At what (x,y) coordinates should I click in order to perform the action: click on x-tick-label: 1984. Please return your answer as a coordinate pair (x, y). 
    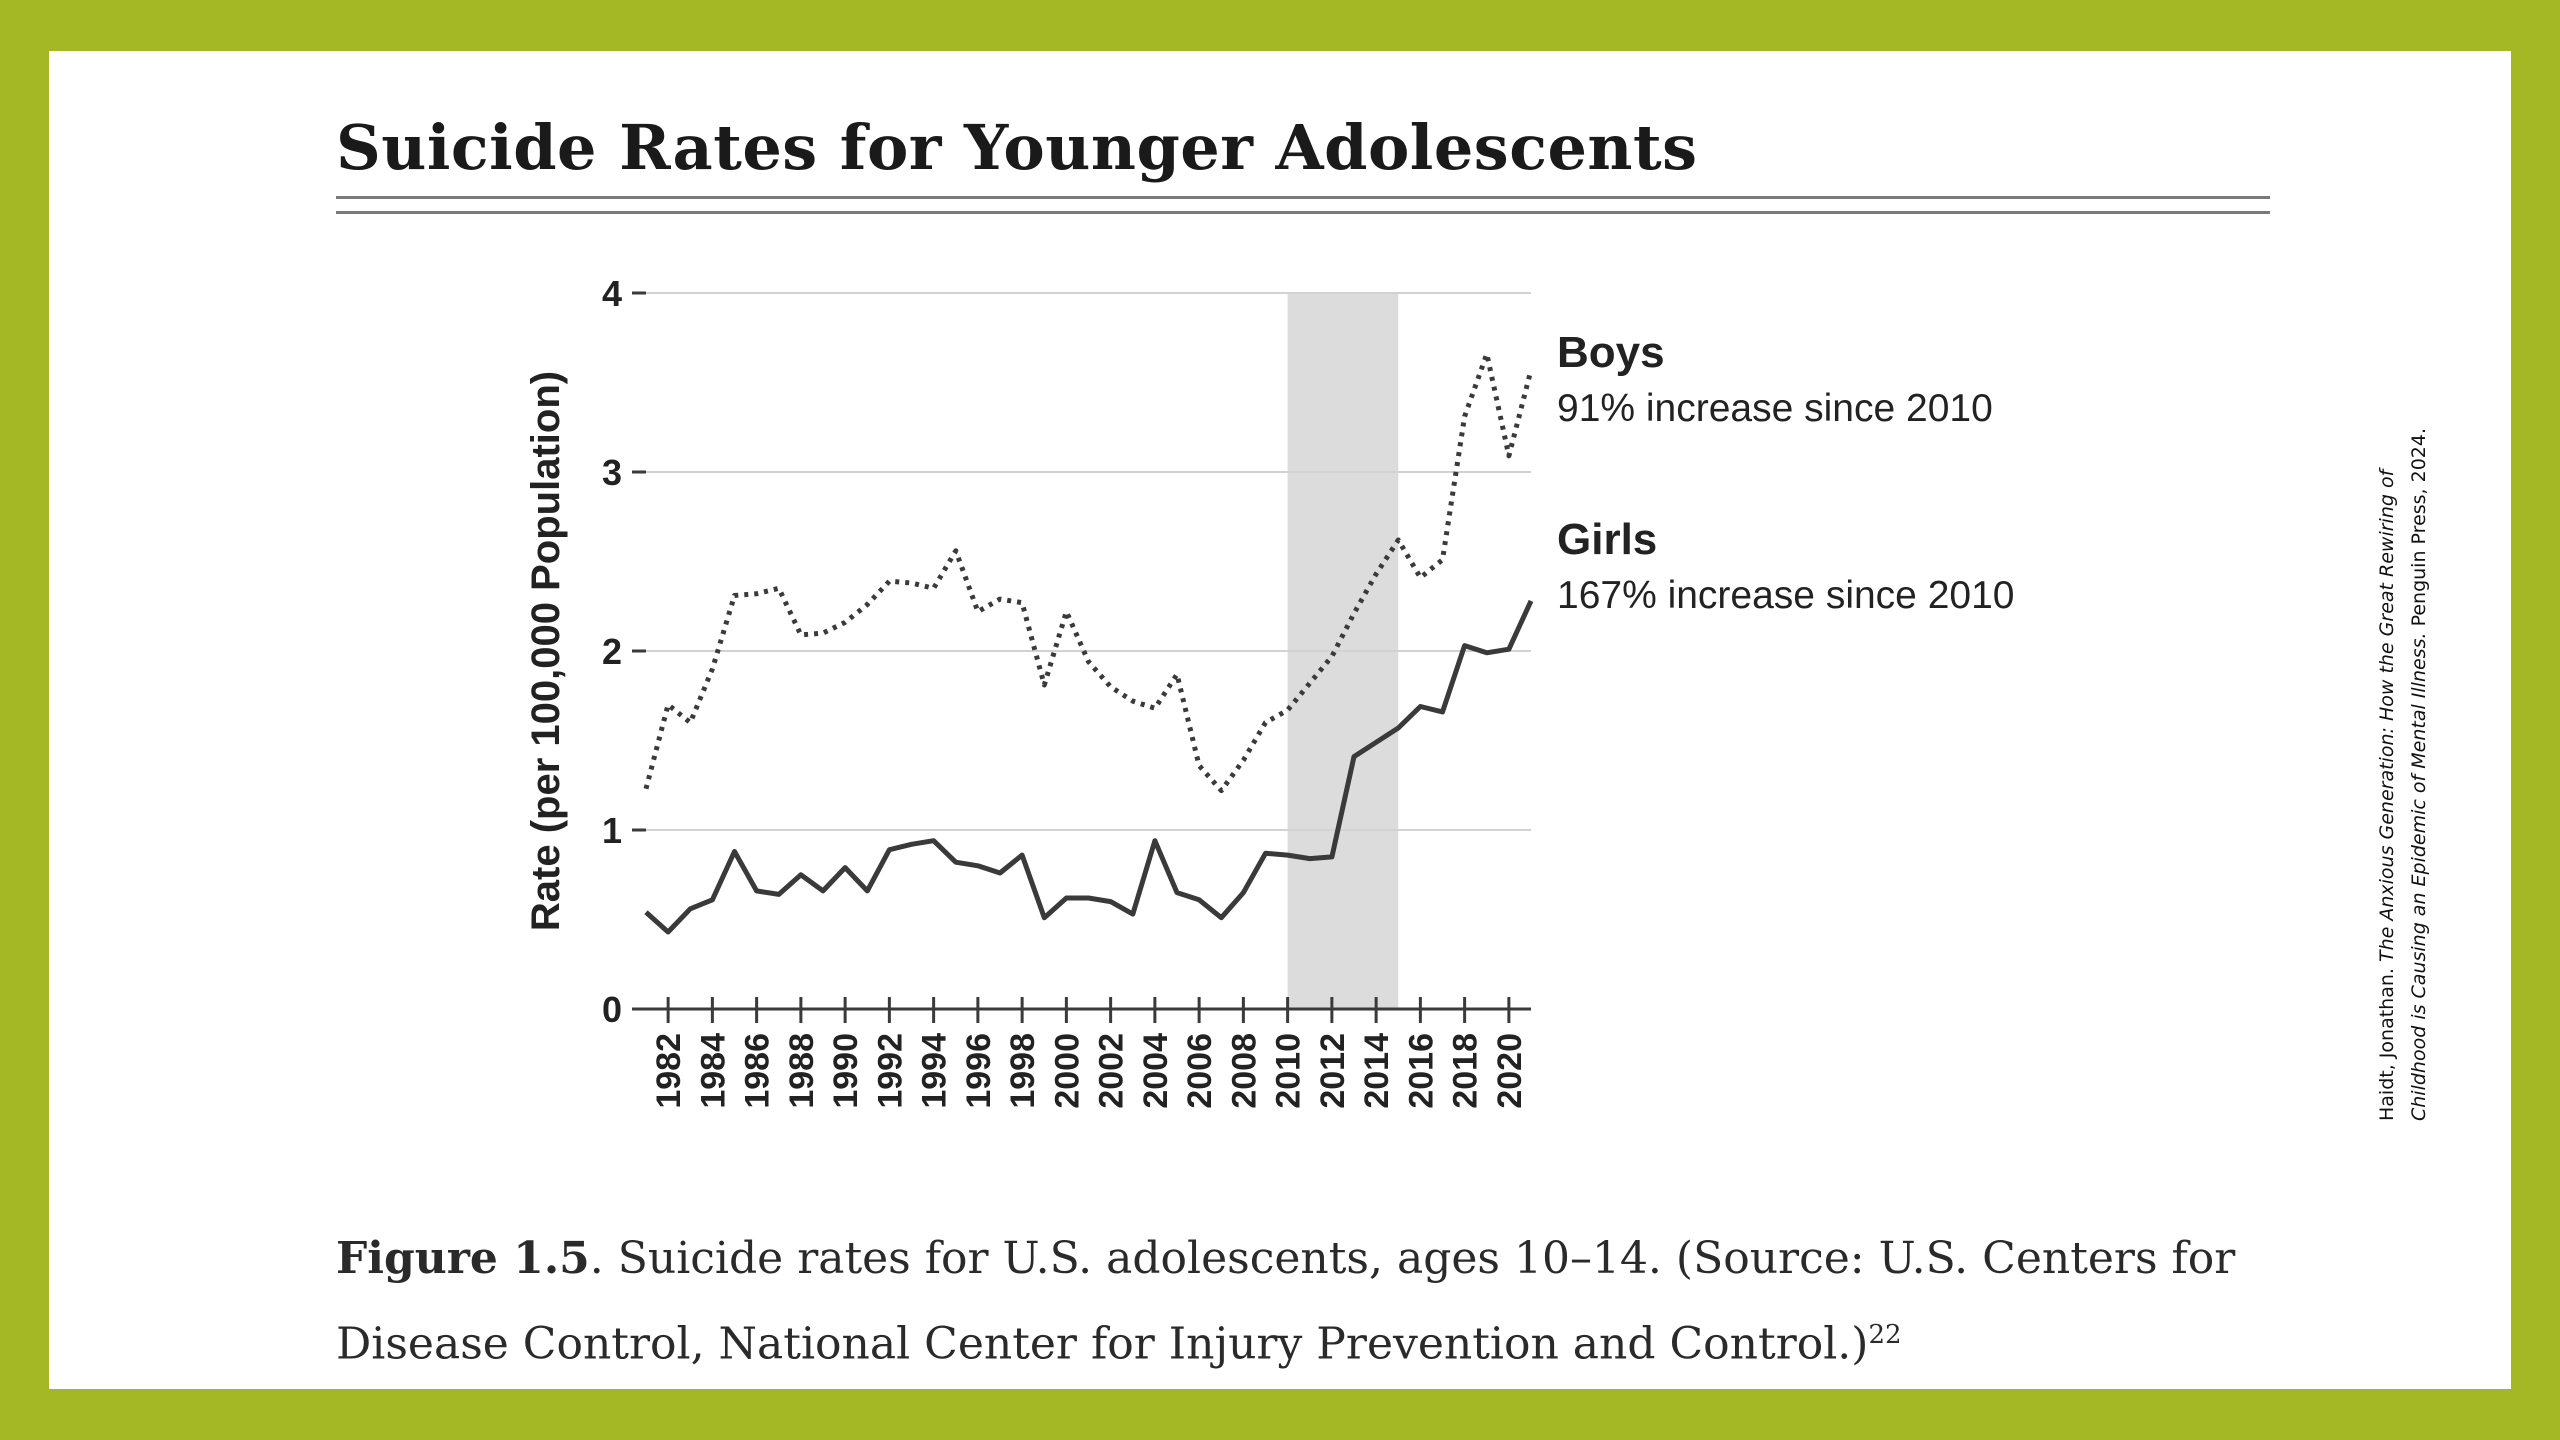
    Looking at the image, I should click on (713, 1071).